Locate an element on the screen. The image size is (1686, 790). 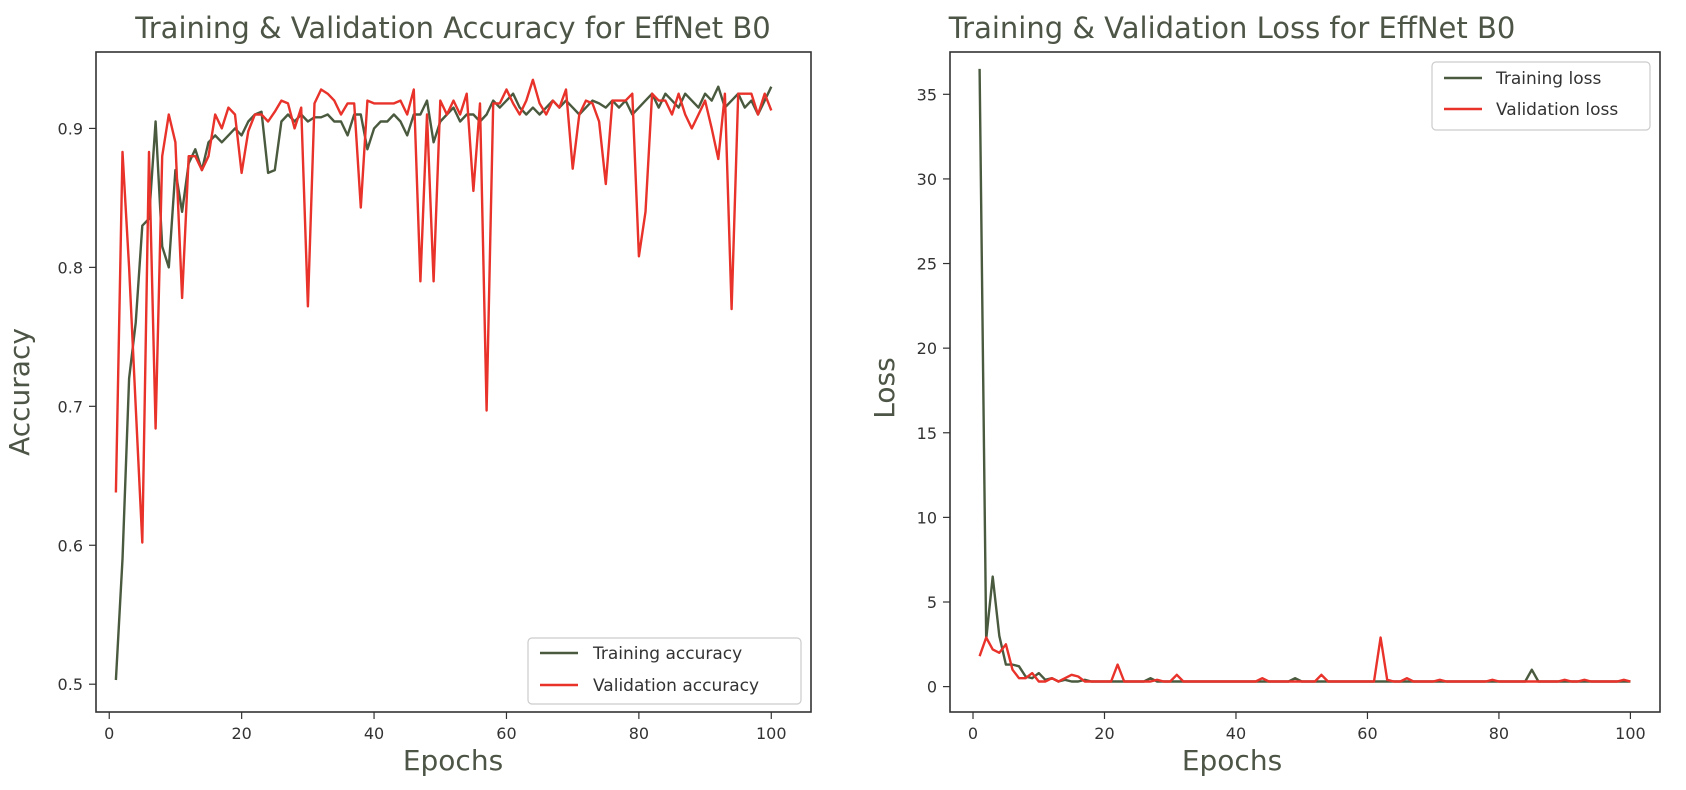
loss-chart-title: Training & Validation Loss for EffNet B0 is located at coordinates (1232, 28).